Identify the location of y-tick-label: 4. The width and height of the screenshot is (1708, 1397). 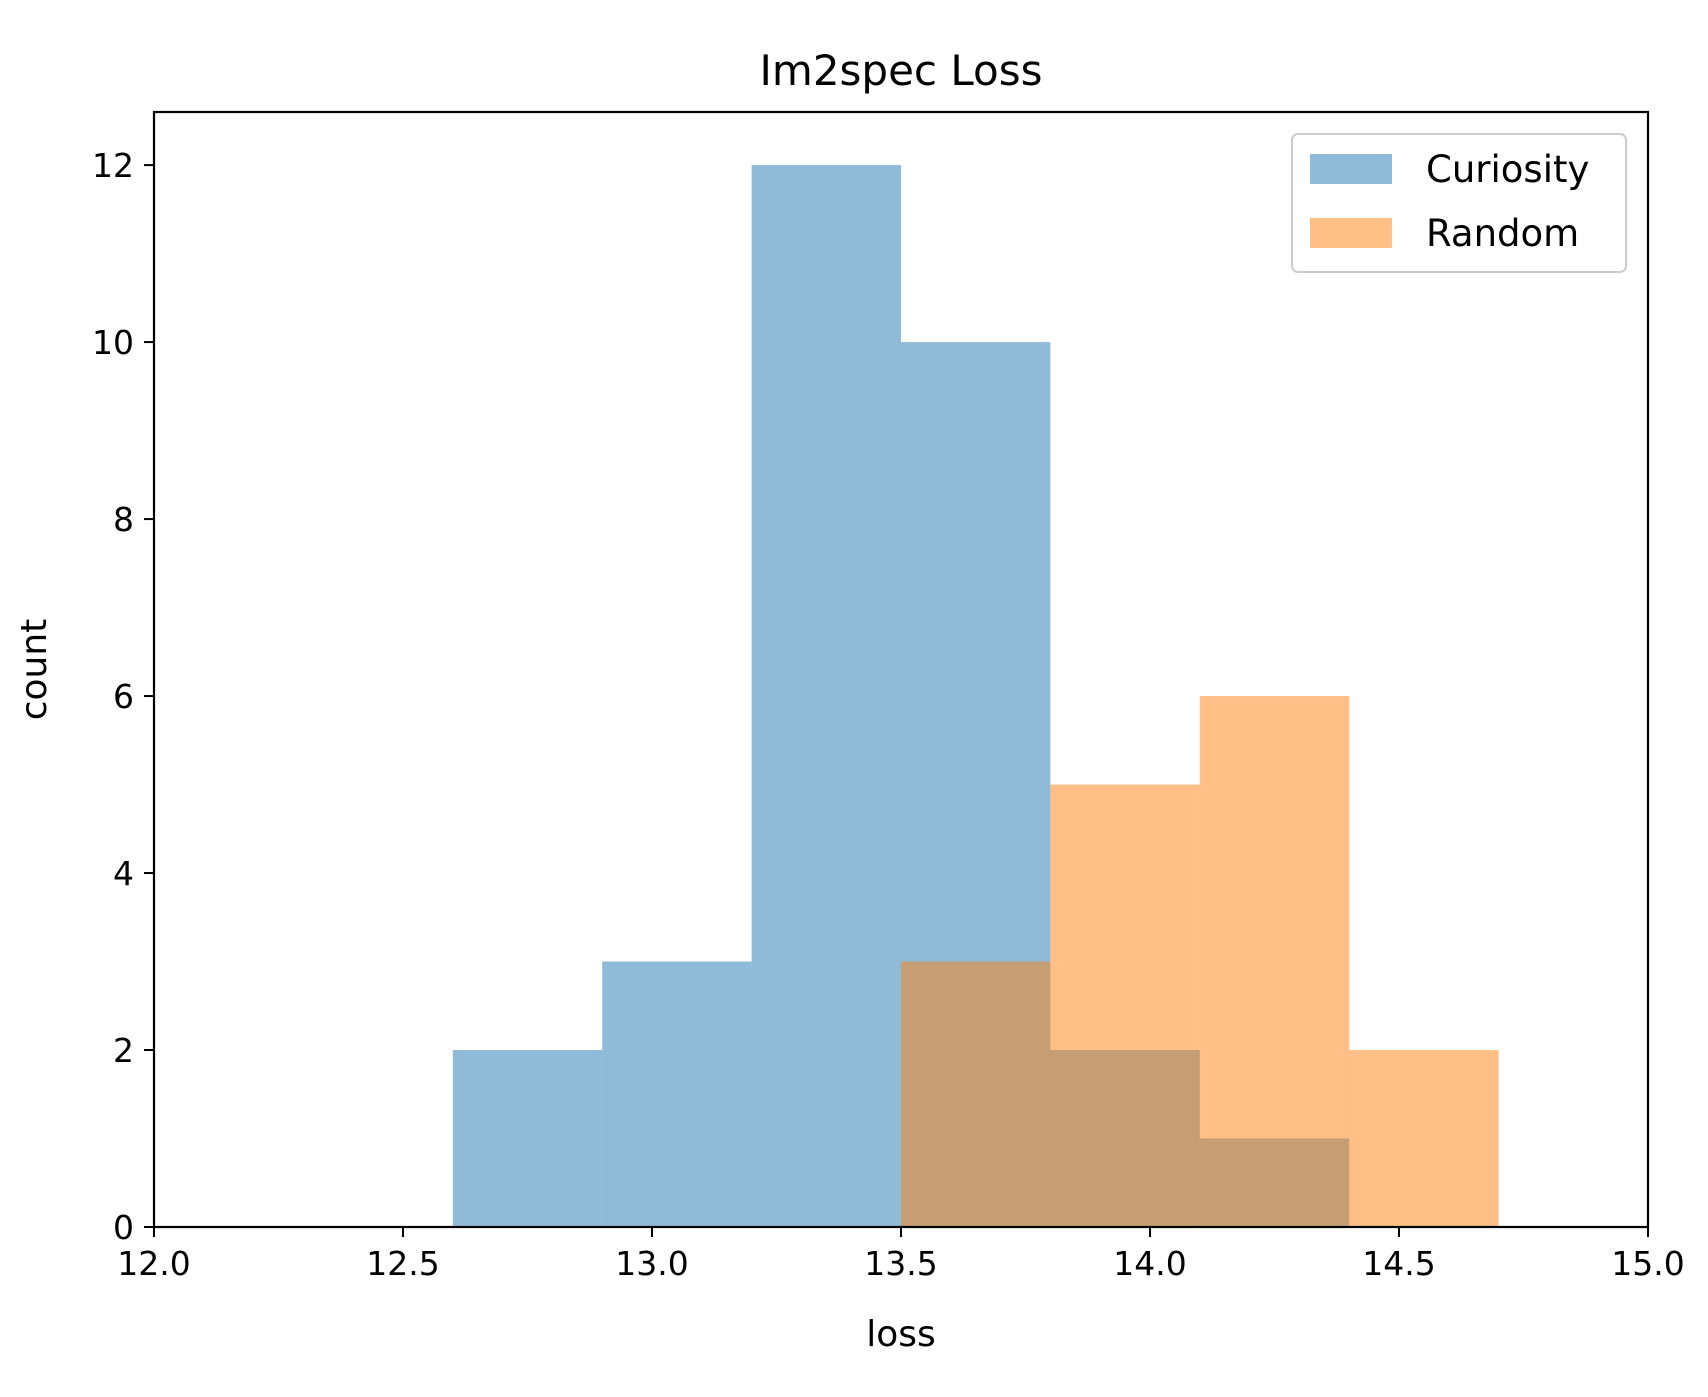
(123, 873).